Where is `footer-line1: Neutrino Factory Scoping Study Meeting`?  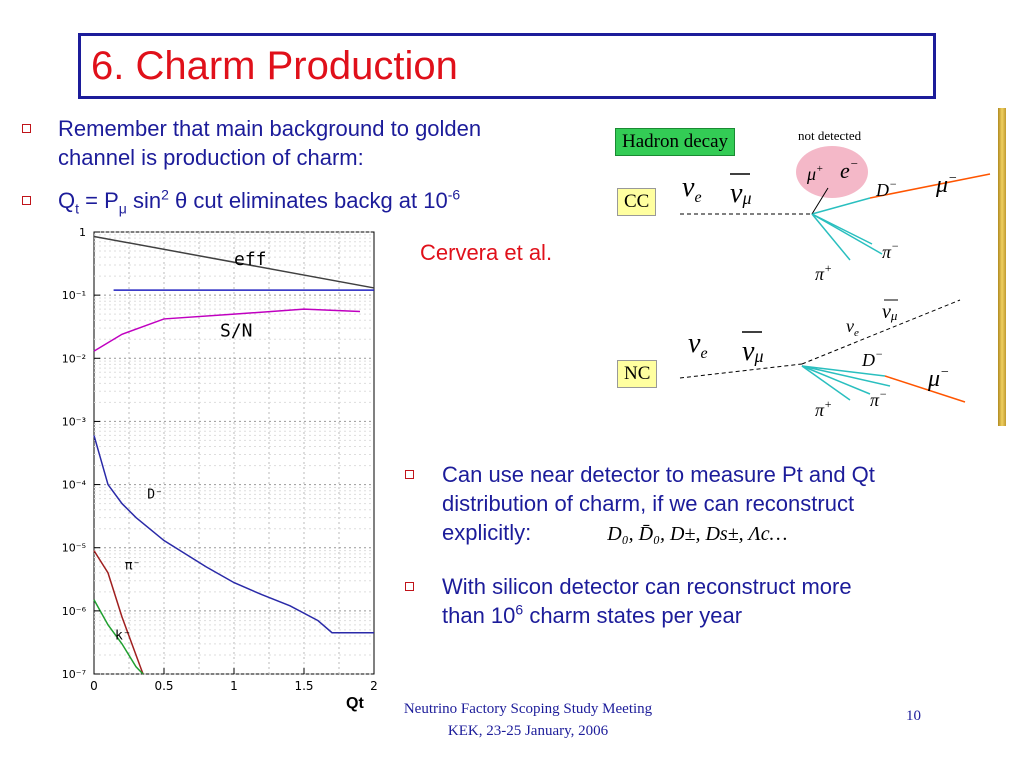
footer-line1: Neutrino Factory Scoping Study Meeting is located at coordinates (528, 709).